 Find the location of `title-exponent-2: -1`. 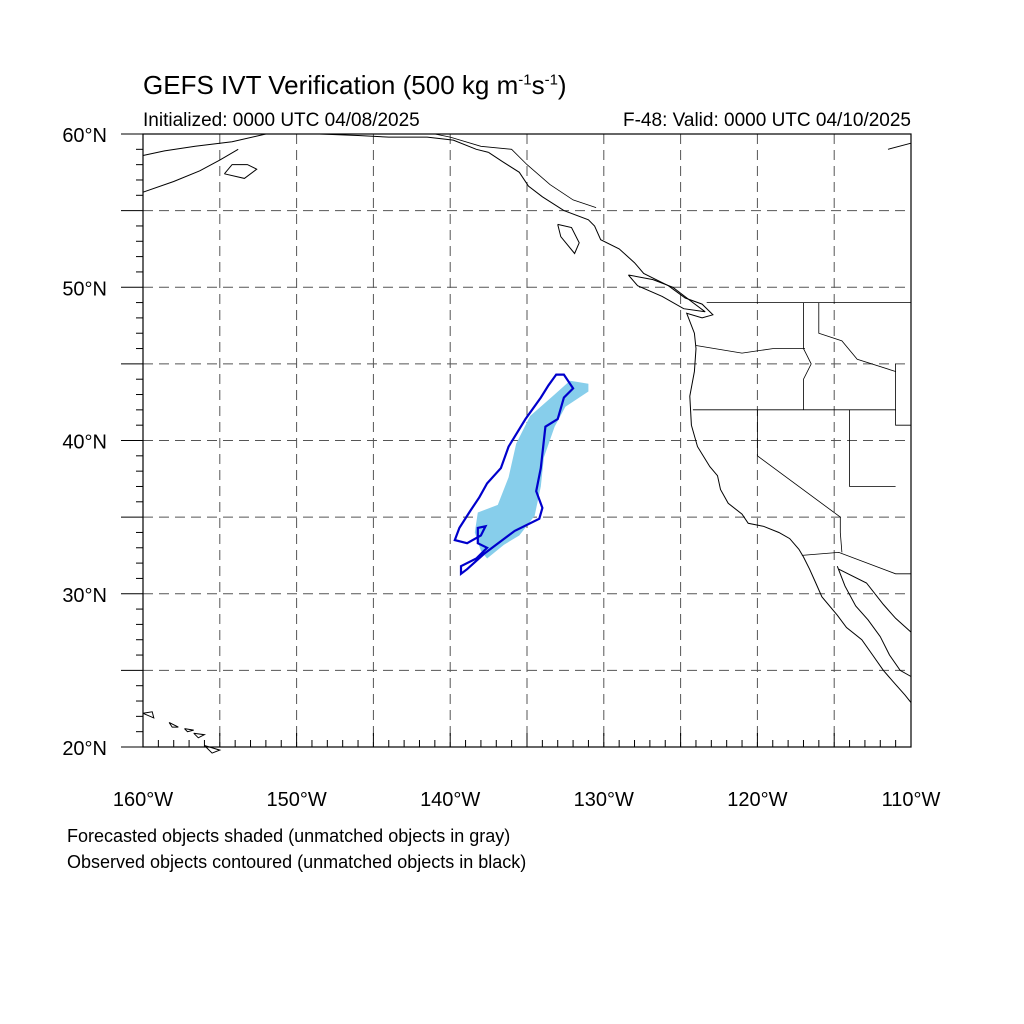

title-exponent-2: -1 is located at coordinates (551, 80).